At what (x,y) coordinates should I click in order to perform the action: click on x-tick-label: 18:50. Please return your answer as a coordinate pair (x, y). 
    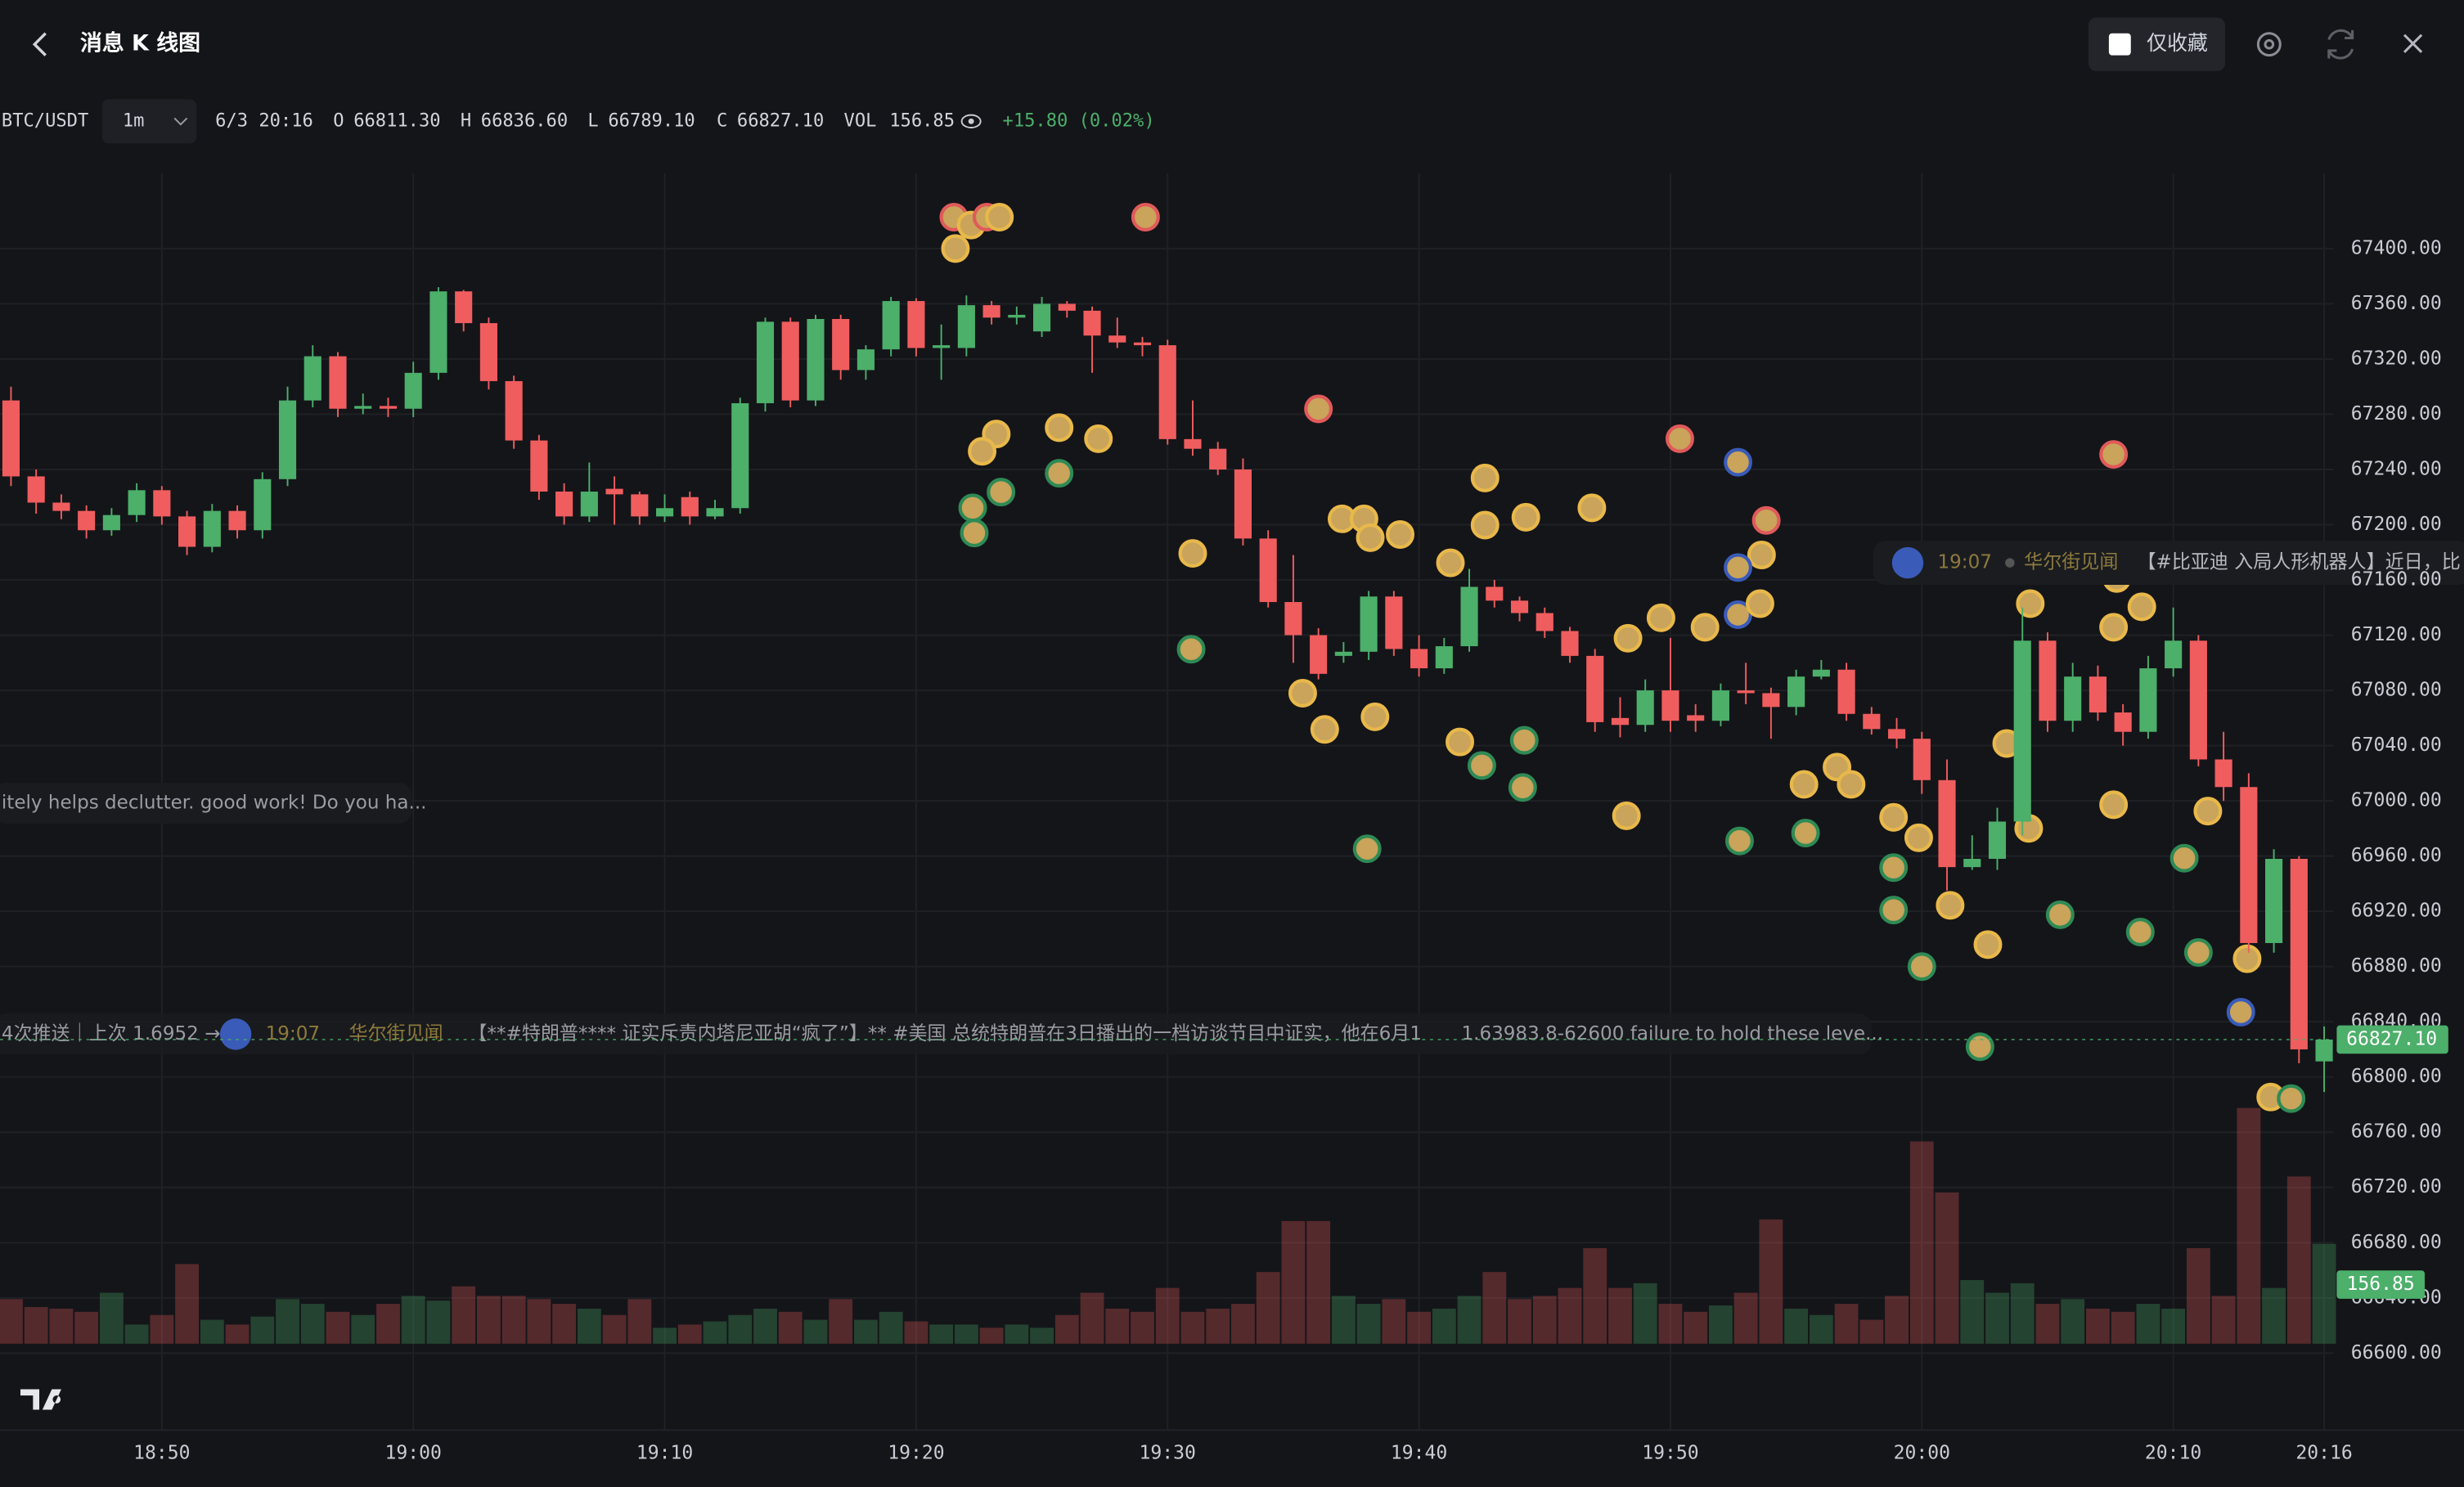
    Looking at the image, I should click on (162, 1453).